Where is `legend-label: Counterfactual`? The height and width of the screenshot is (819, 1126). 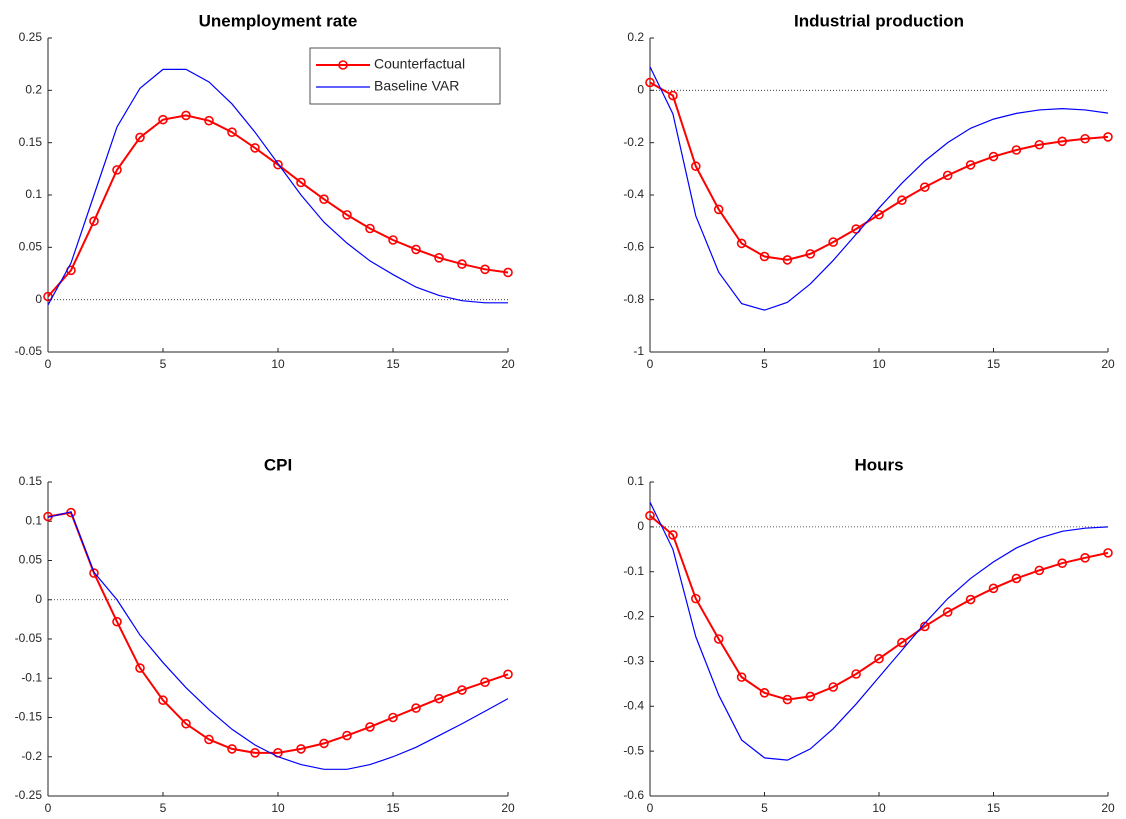
legend-label: Counterfactual is located at coordinates (419, 64).